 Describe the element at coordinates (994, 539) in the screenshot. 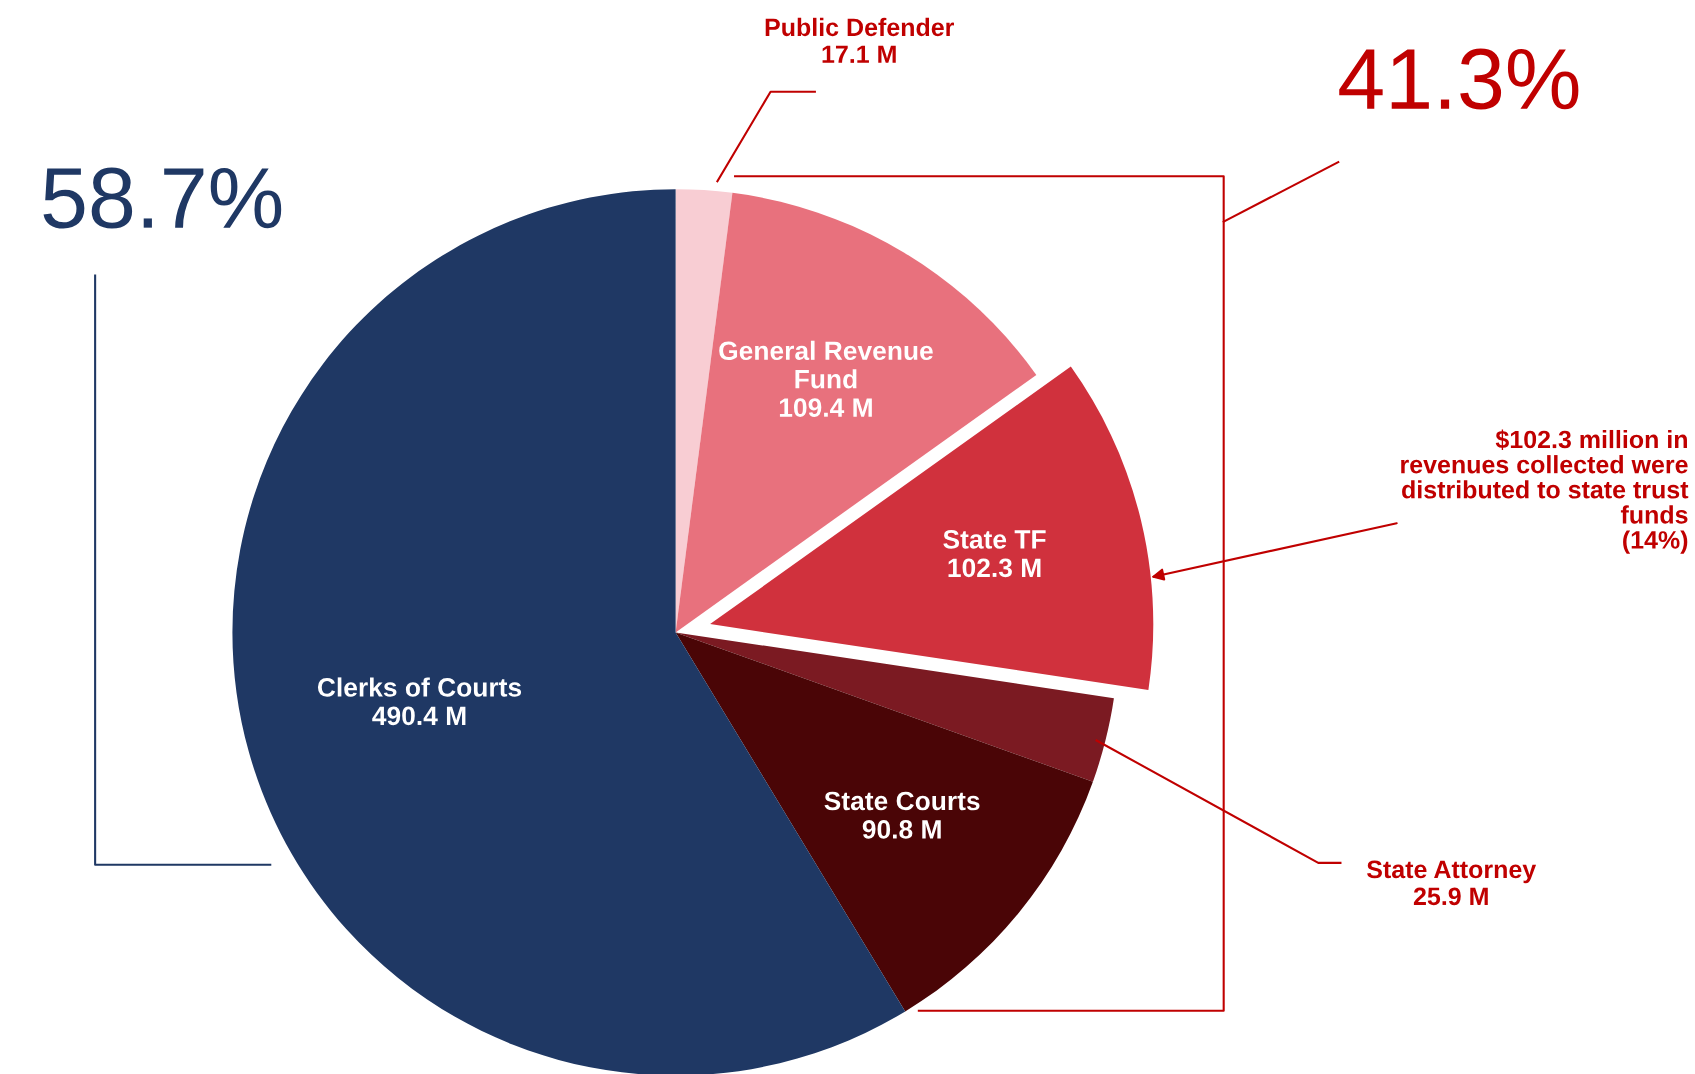

I see `slice-label: State TF` at that location.